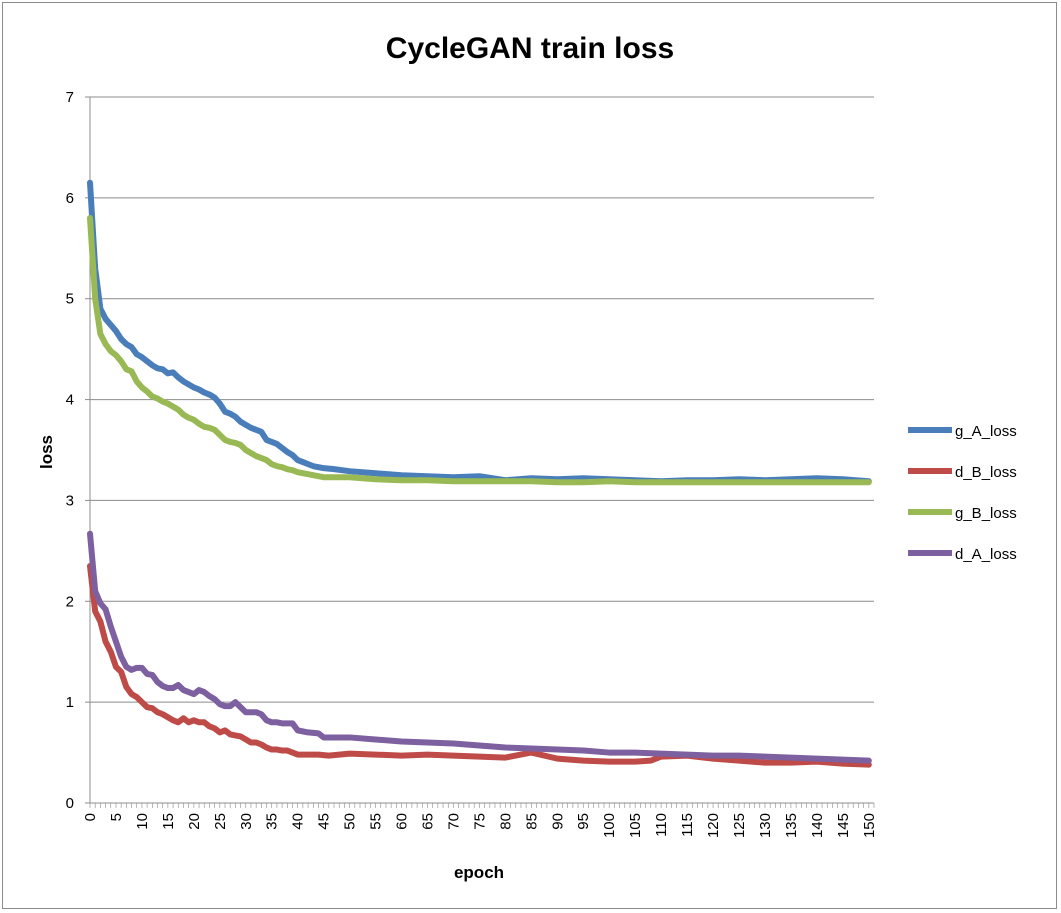 The width and height of the screenshot is (1061, 913). I want to click on x-tick-label-15: 75, so click(479, 821).